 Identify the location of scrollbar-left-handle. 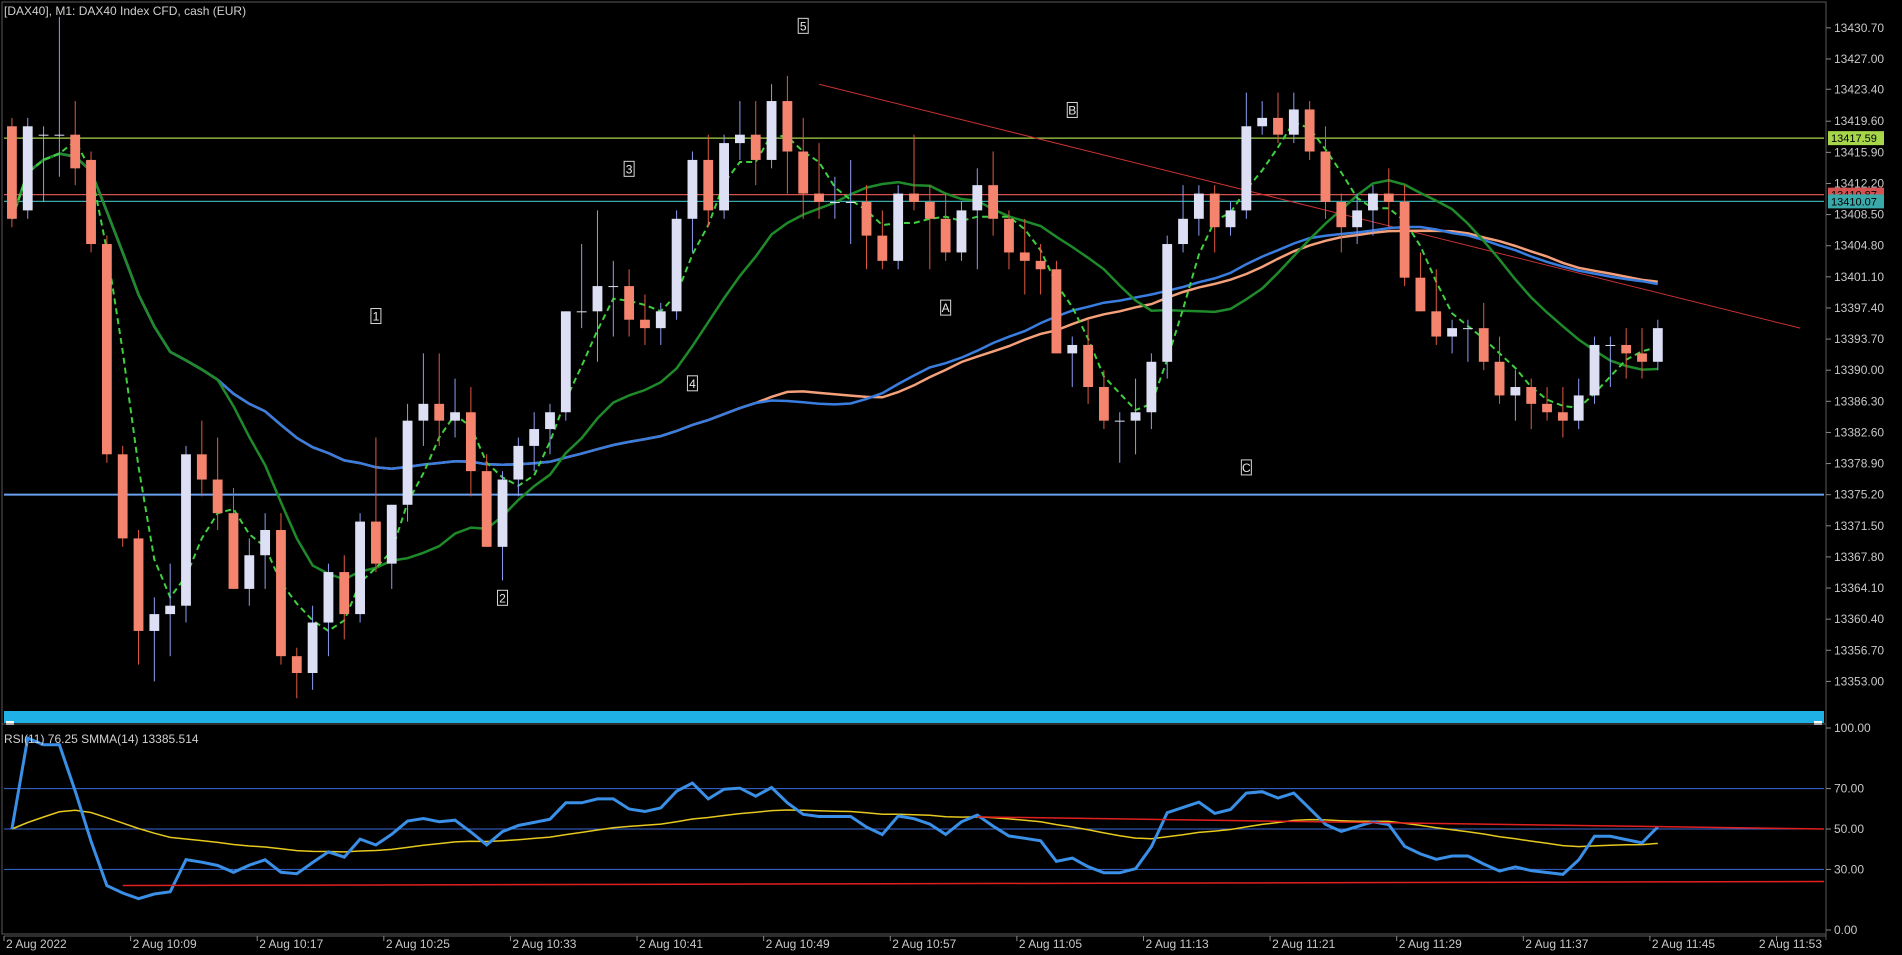
(10, 723).